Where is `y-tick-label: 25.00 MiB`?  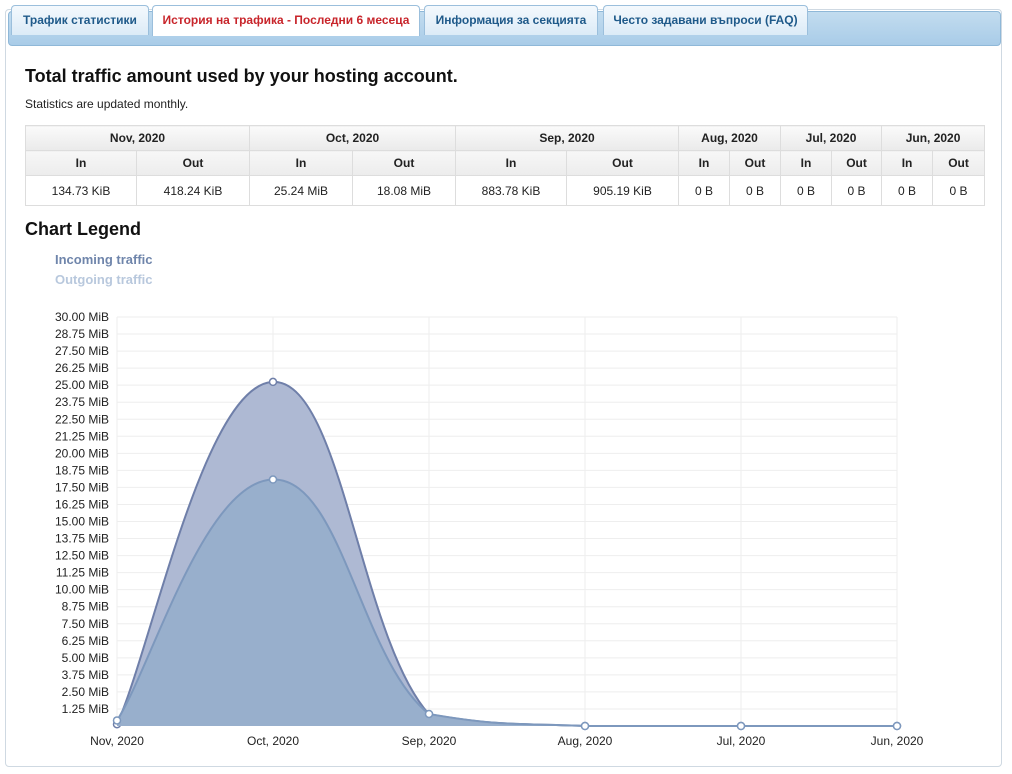
y-tick-label: 25.00 MiB is located at coordinates (82, 385).